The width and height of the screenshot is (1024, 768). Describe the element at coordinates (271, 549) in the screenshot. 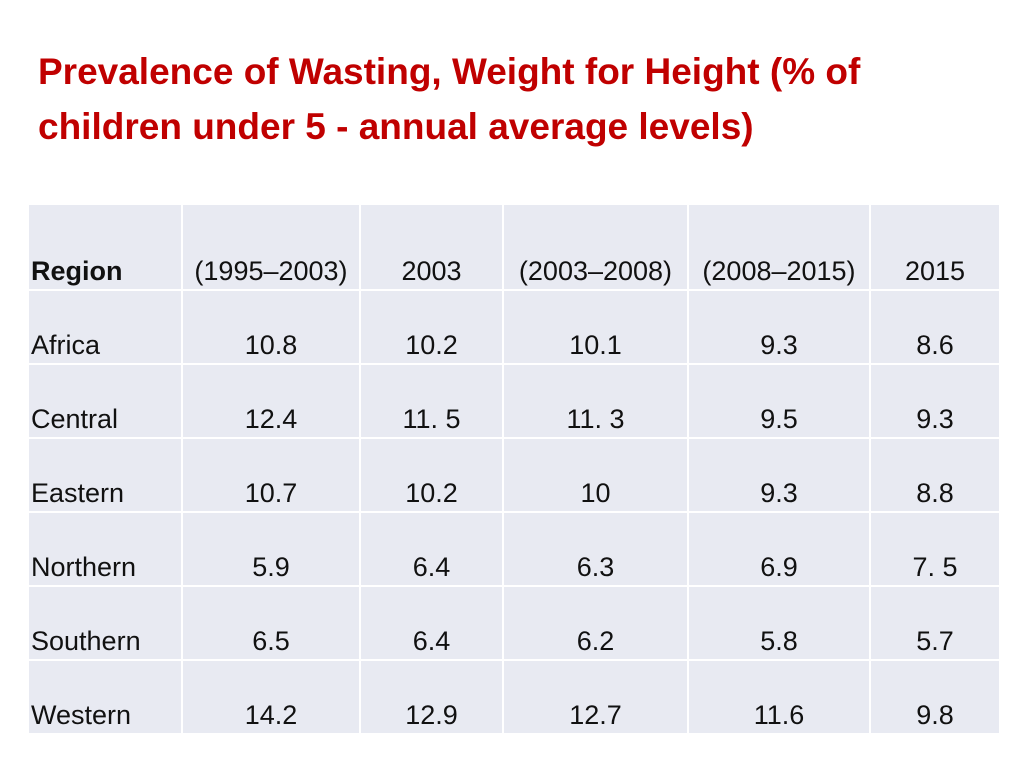

I see `value-cell: 5.9` at that location.